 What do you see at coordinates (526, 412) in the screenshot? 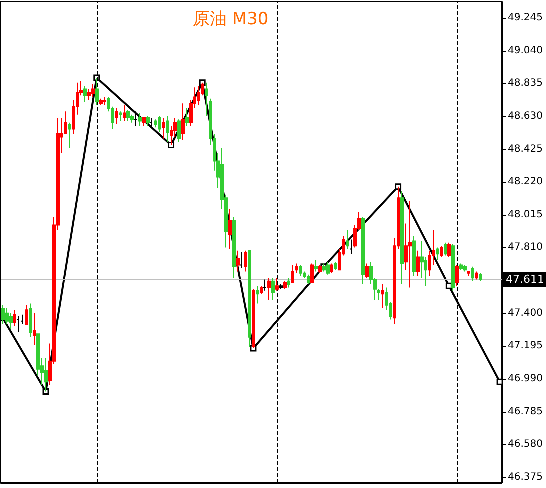
I see `y-tick-label: 46.785` at bounding box center [526, 412].